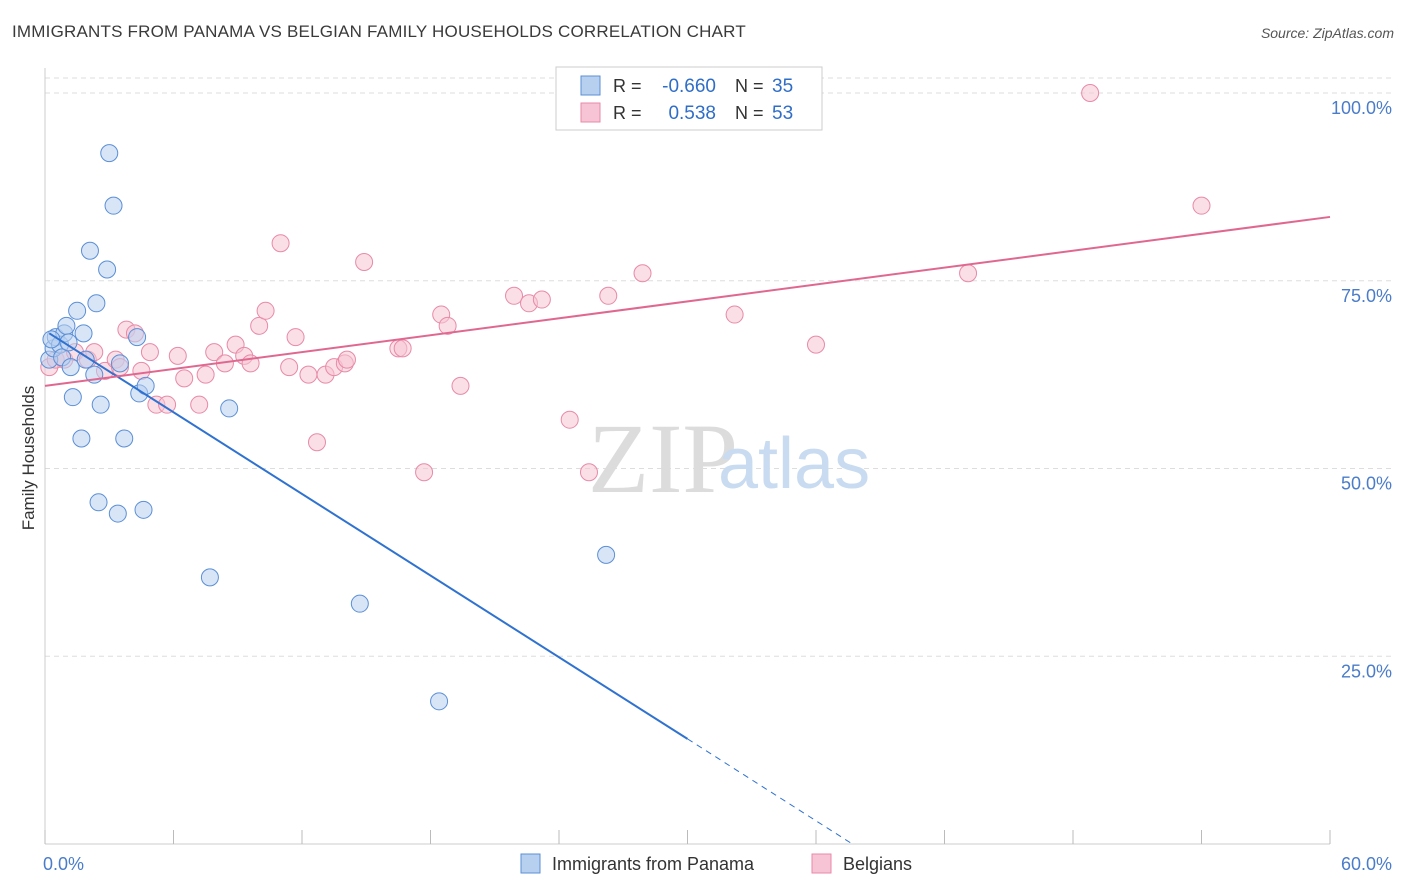 Image resolution: width=1406 pixels, height=892 pixels. I want to click on y-axis-title: Family Households, so click(28, 458).